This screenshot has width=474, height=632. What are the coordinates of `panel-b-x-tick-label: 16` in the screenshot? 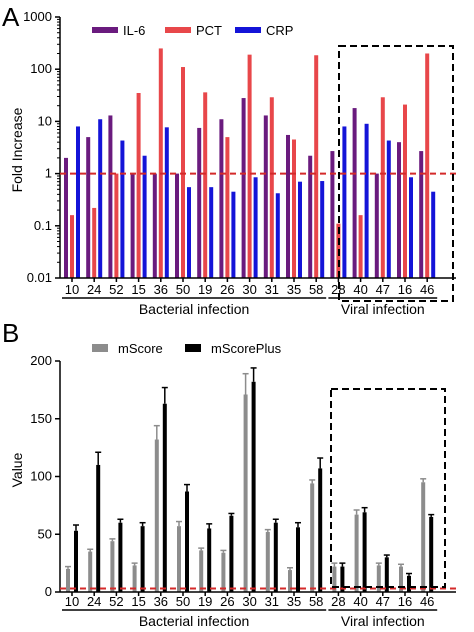 It's located at (405, 601).